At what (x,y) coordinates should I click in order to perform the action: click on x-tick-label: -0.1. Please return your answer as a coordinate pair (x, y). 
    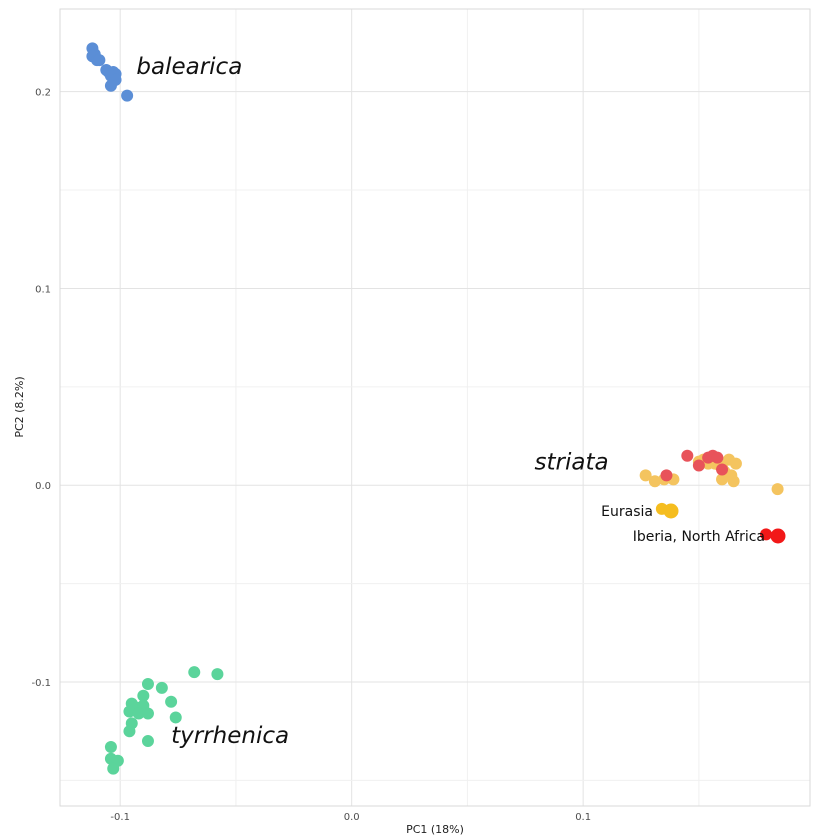
    Looking at the image, I should click on (120, 817).